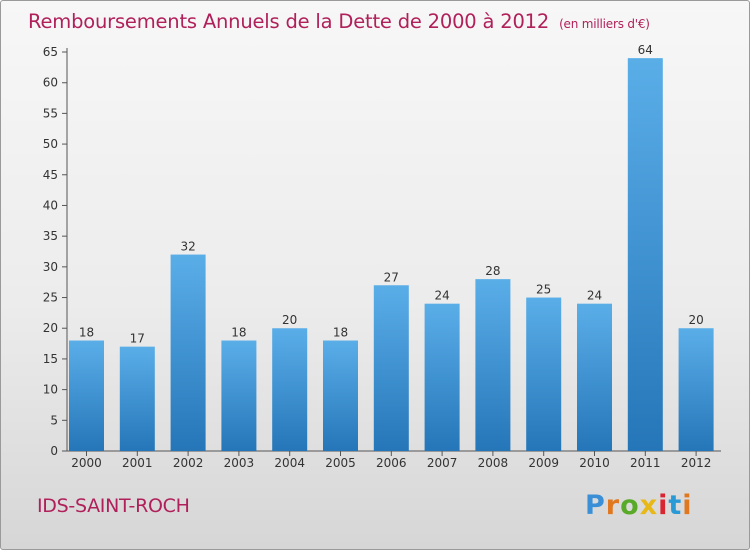 This screenshot has width=750, height=550. I want to click on bar-2007, so click(442, 377).